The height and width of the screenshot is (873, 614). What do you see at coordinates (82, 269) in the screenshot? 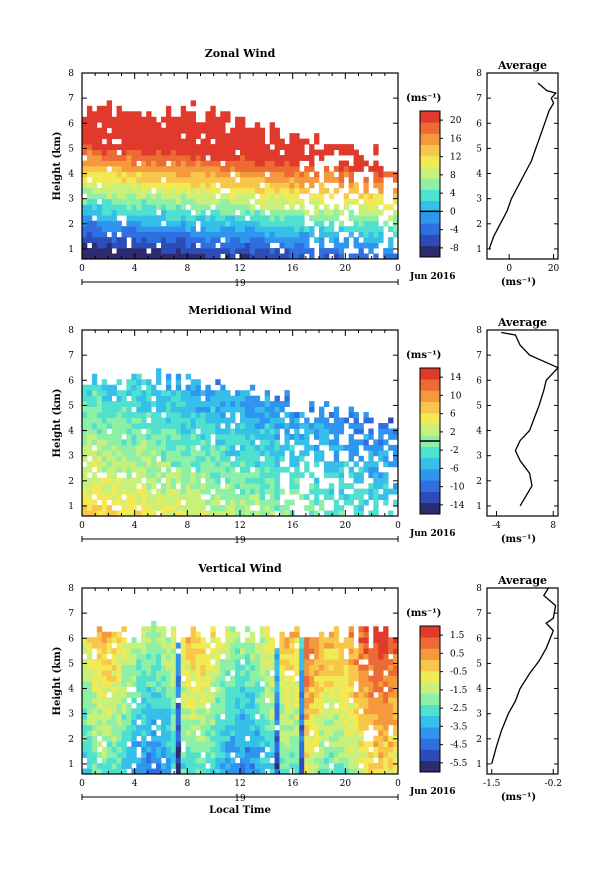
I see `x-tick-label: 0` at bounding box center [82, 269].